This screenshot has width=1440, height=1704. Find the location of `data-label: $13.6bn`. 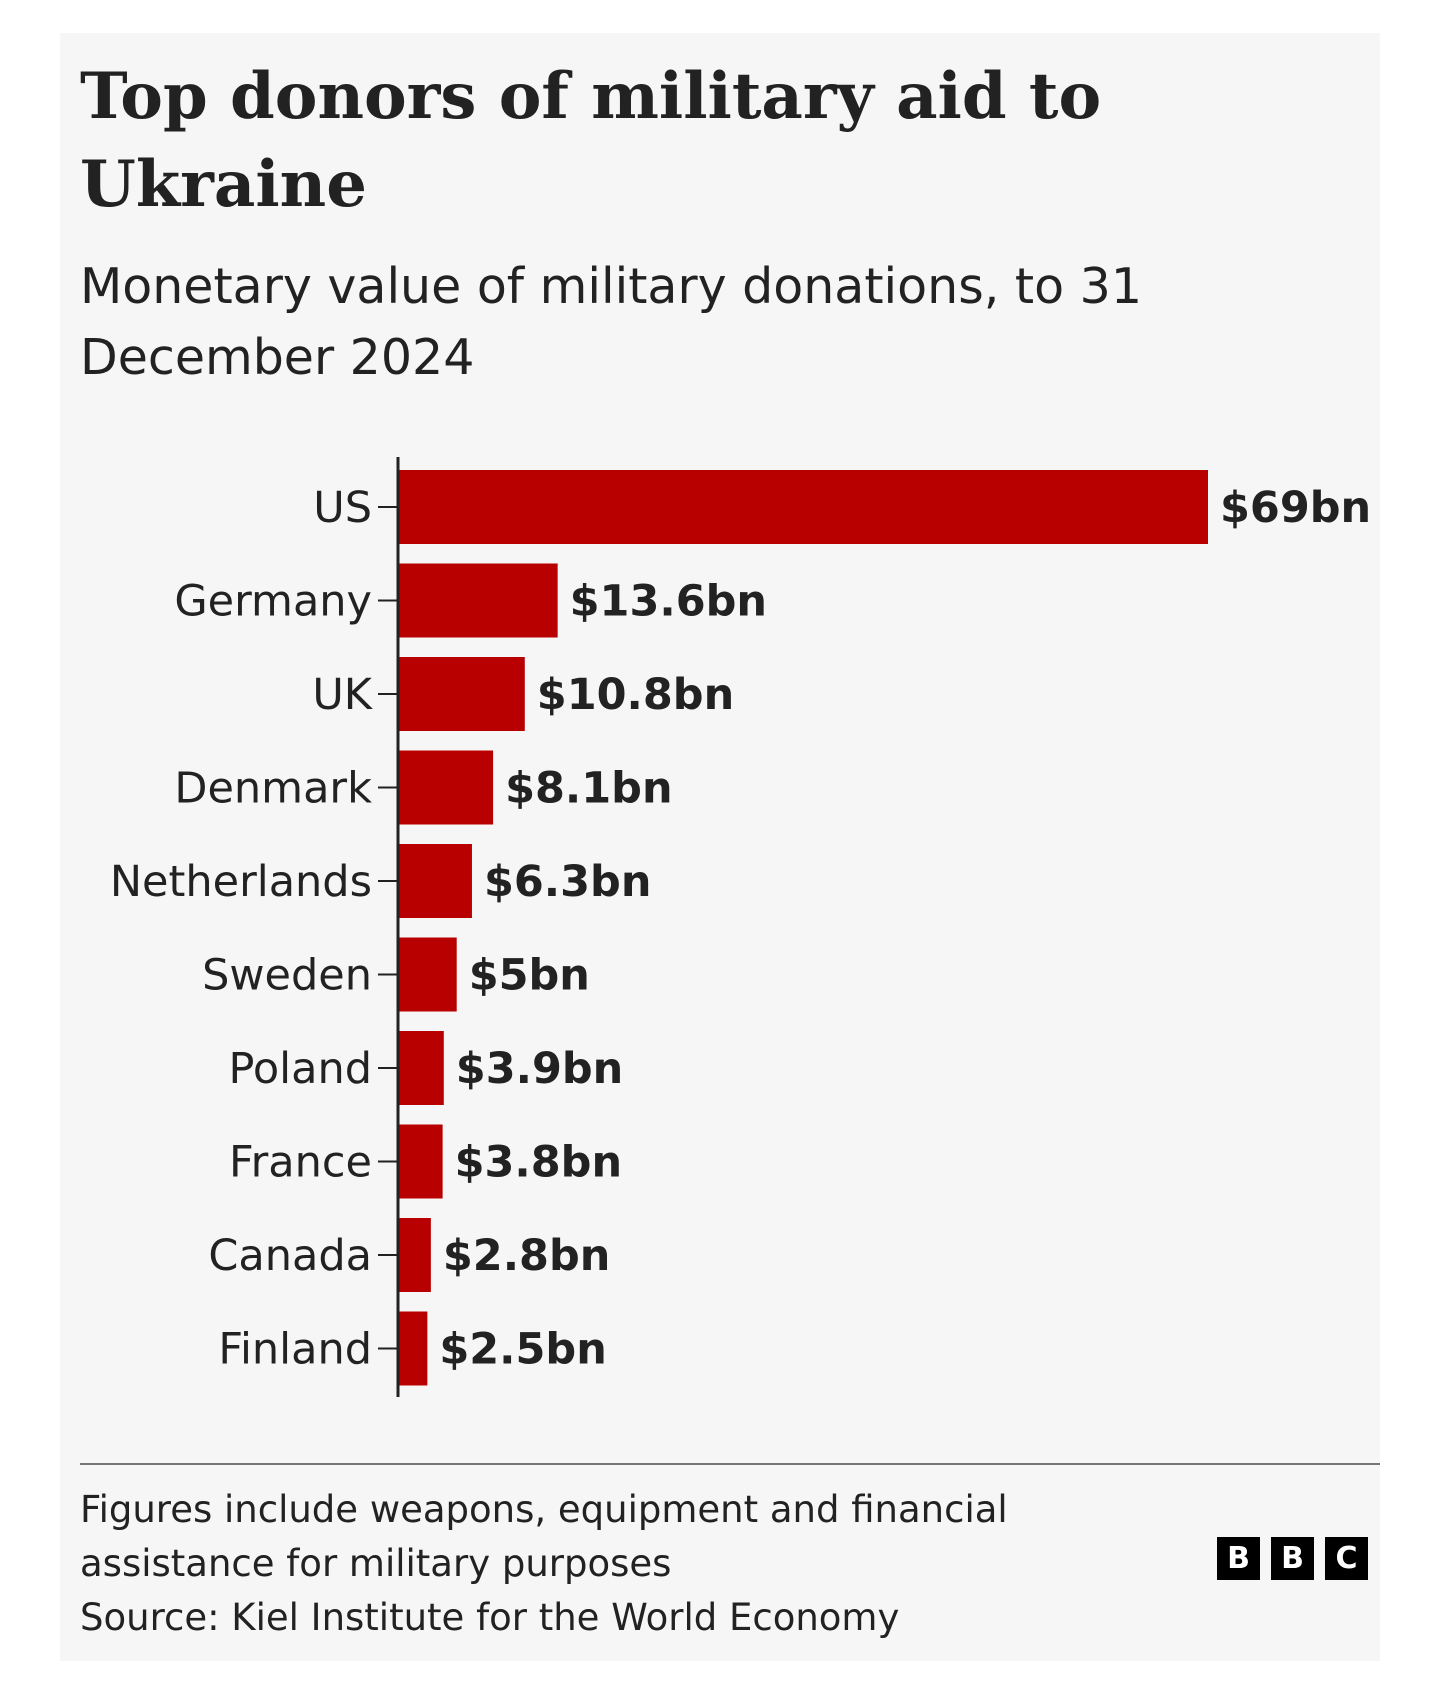

data-label: $13.6bn is located at coordinates (668, 602).